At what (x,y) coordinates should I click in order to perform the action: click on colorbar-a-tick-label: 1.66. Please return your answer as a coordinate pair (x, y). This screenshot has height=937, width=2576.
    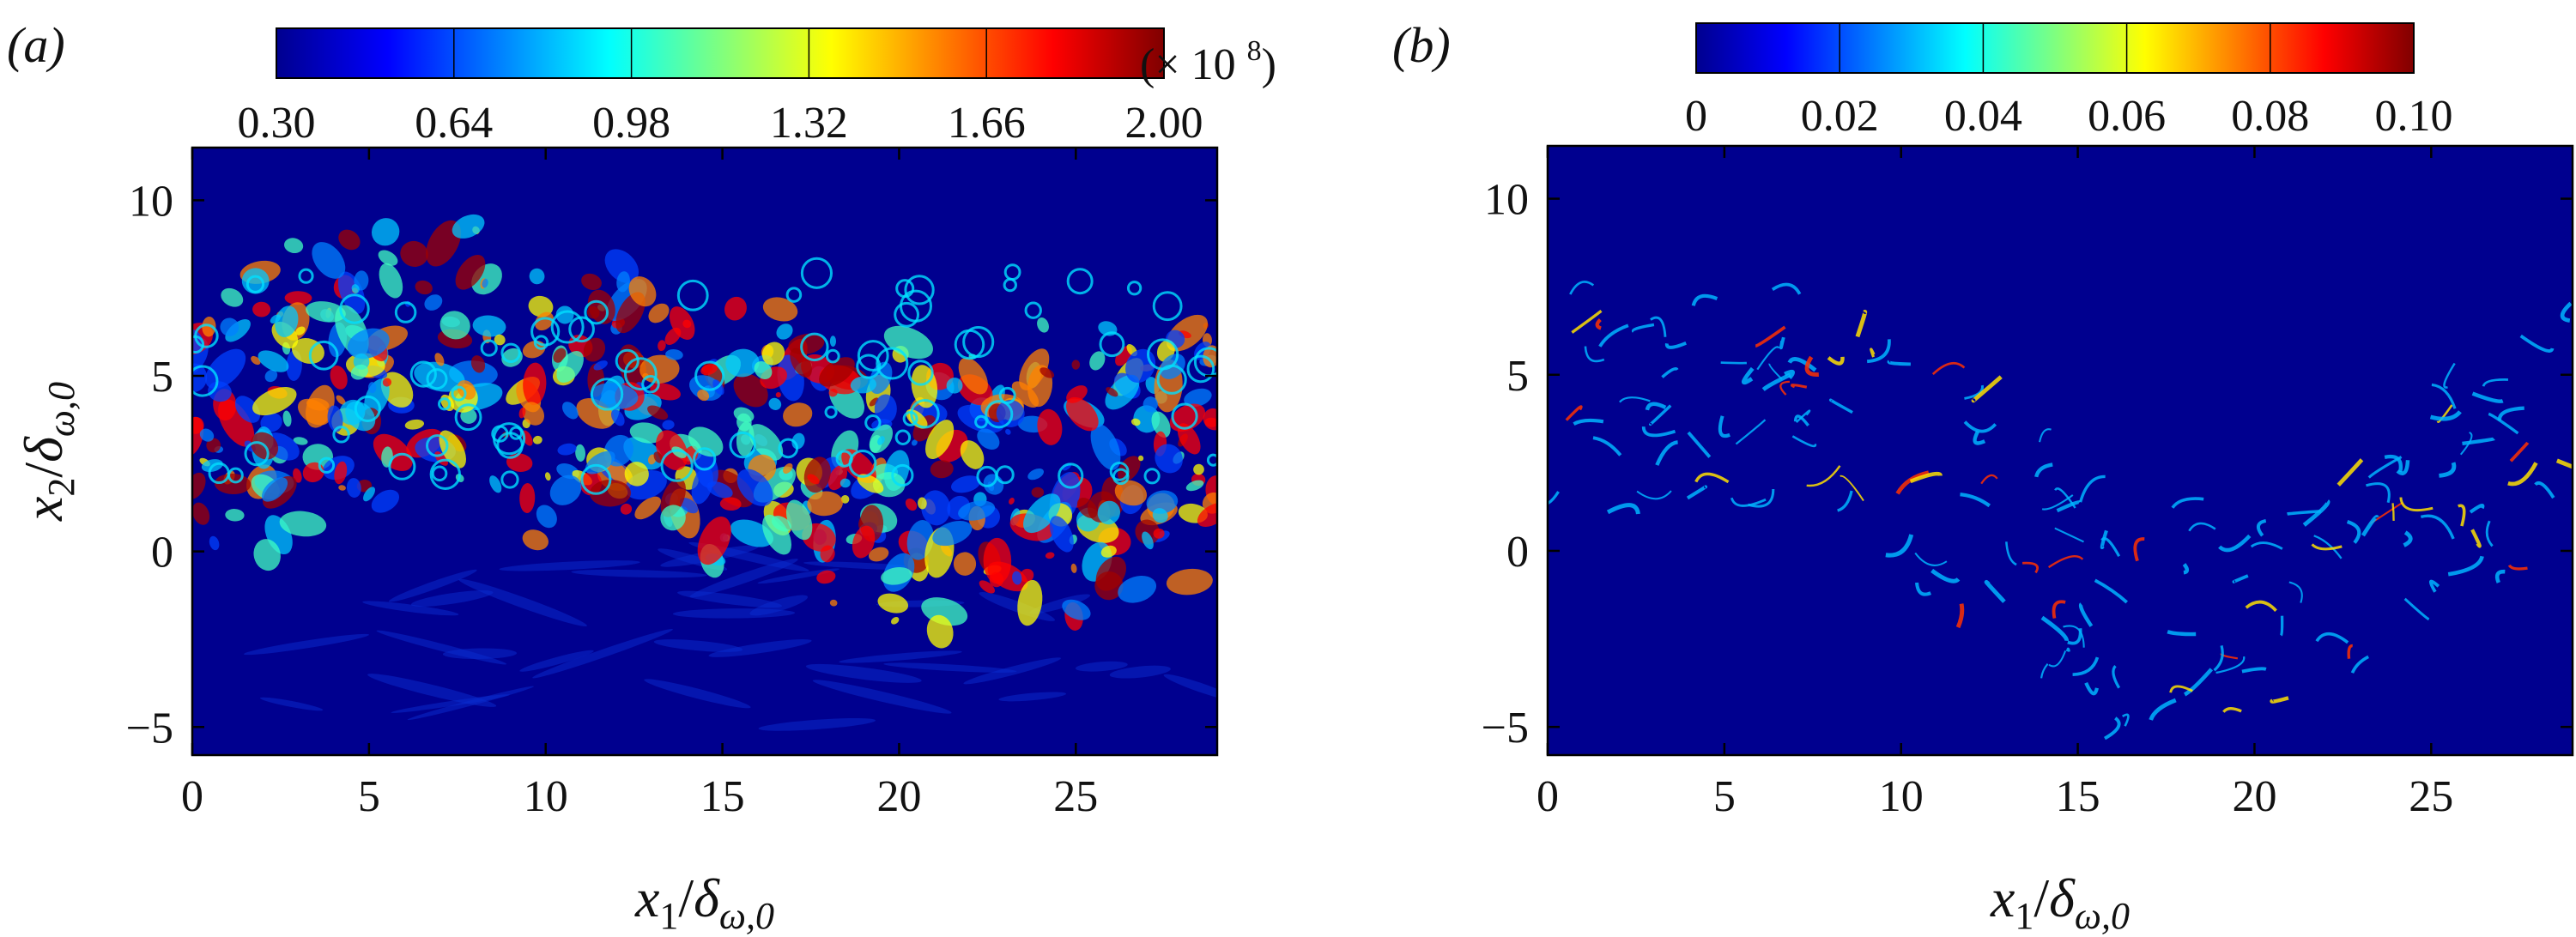
    Looking at the image, I should click on (987, 123).